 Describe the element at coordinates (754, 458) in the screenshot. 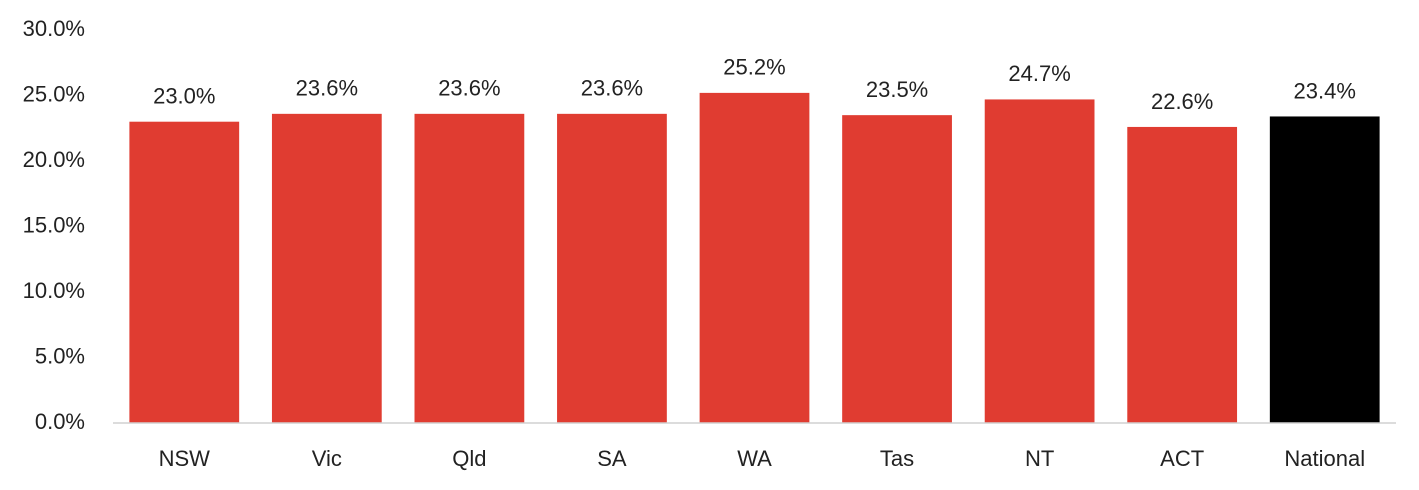

I see `x-tick-label: WA` at that location.